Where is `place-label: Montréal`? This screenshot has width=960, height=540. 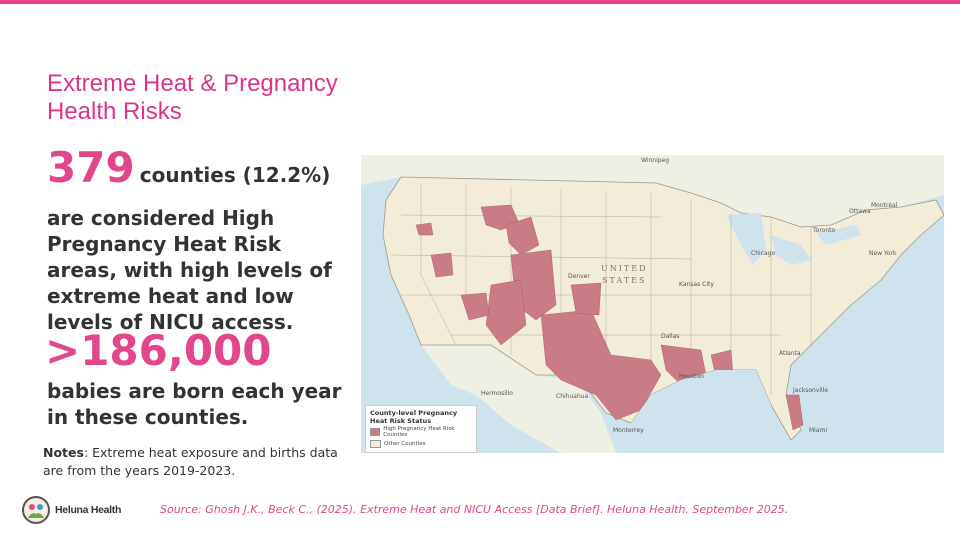 place-label: Montréal is located at coordinates (884, 205).